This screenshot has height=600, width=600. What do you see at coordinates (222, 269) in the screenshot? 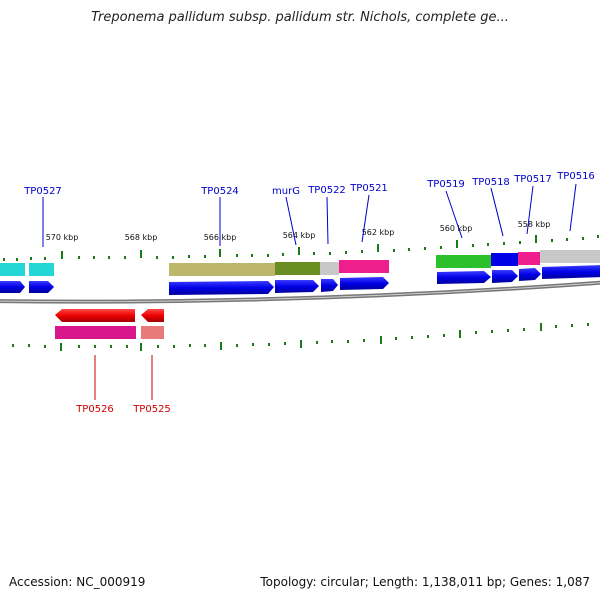
I see `feature-khaki` at bounding box center [222, 269].